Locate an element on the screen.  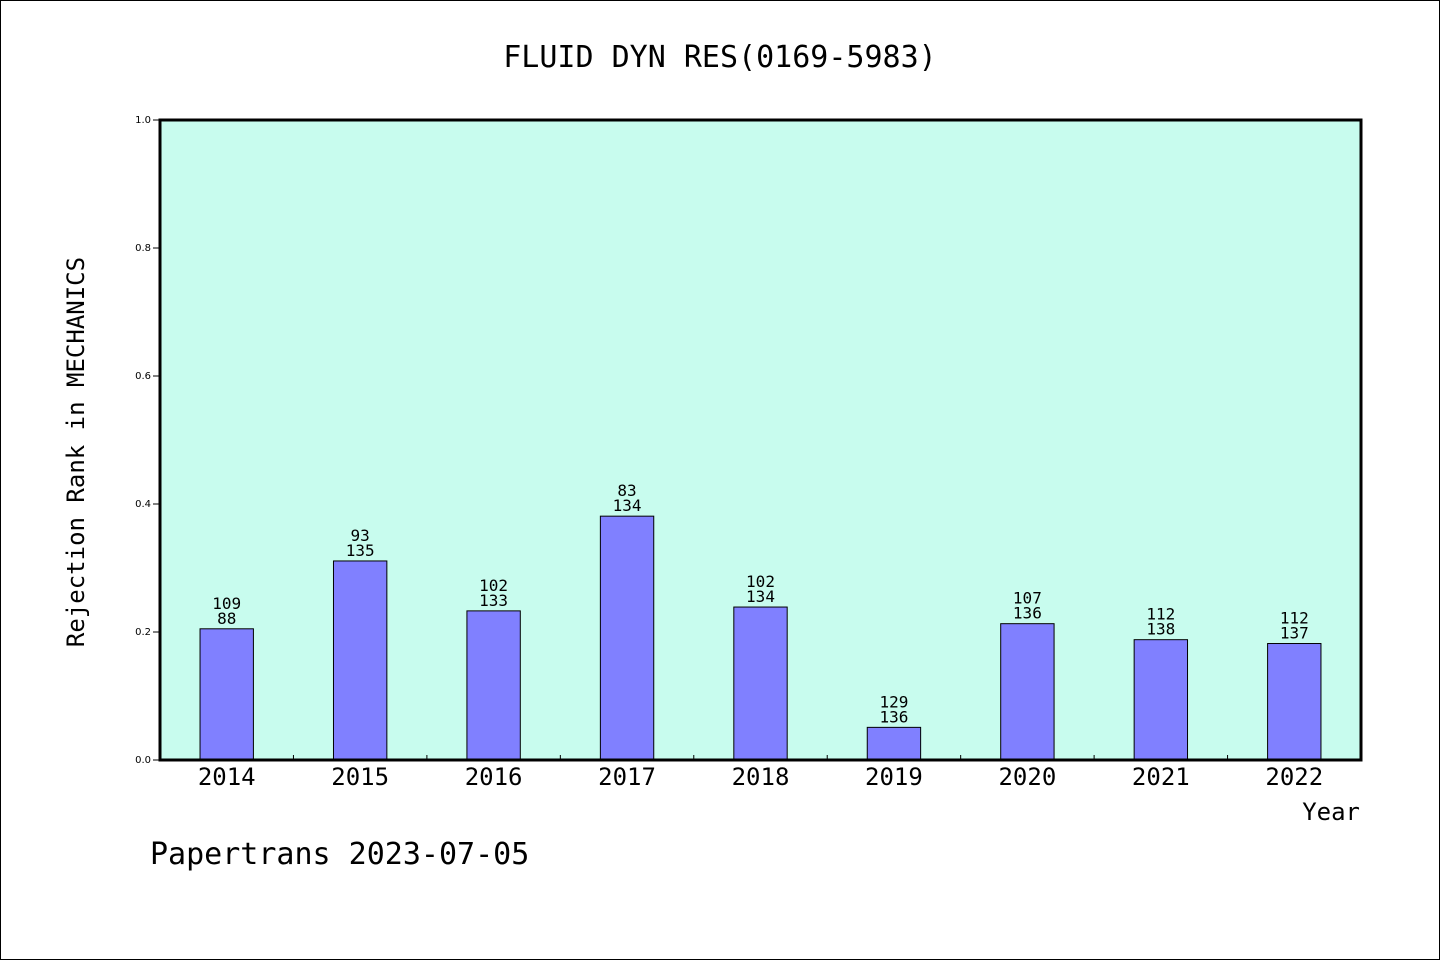
y-axis-label: Rejection Rank in MECHANICS is located at coordinates (76, 452).